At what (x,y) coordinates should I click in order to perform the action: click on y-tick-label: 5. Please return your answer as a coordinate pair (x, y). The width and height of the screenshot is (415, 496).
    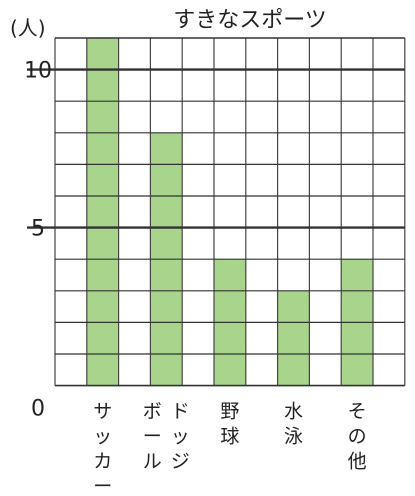
    Looking at the image, I should click on (38, 229).